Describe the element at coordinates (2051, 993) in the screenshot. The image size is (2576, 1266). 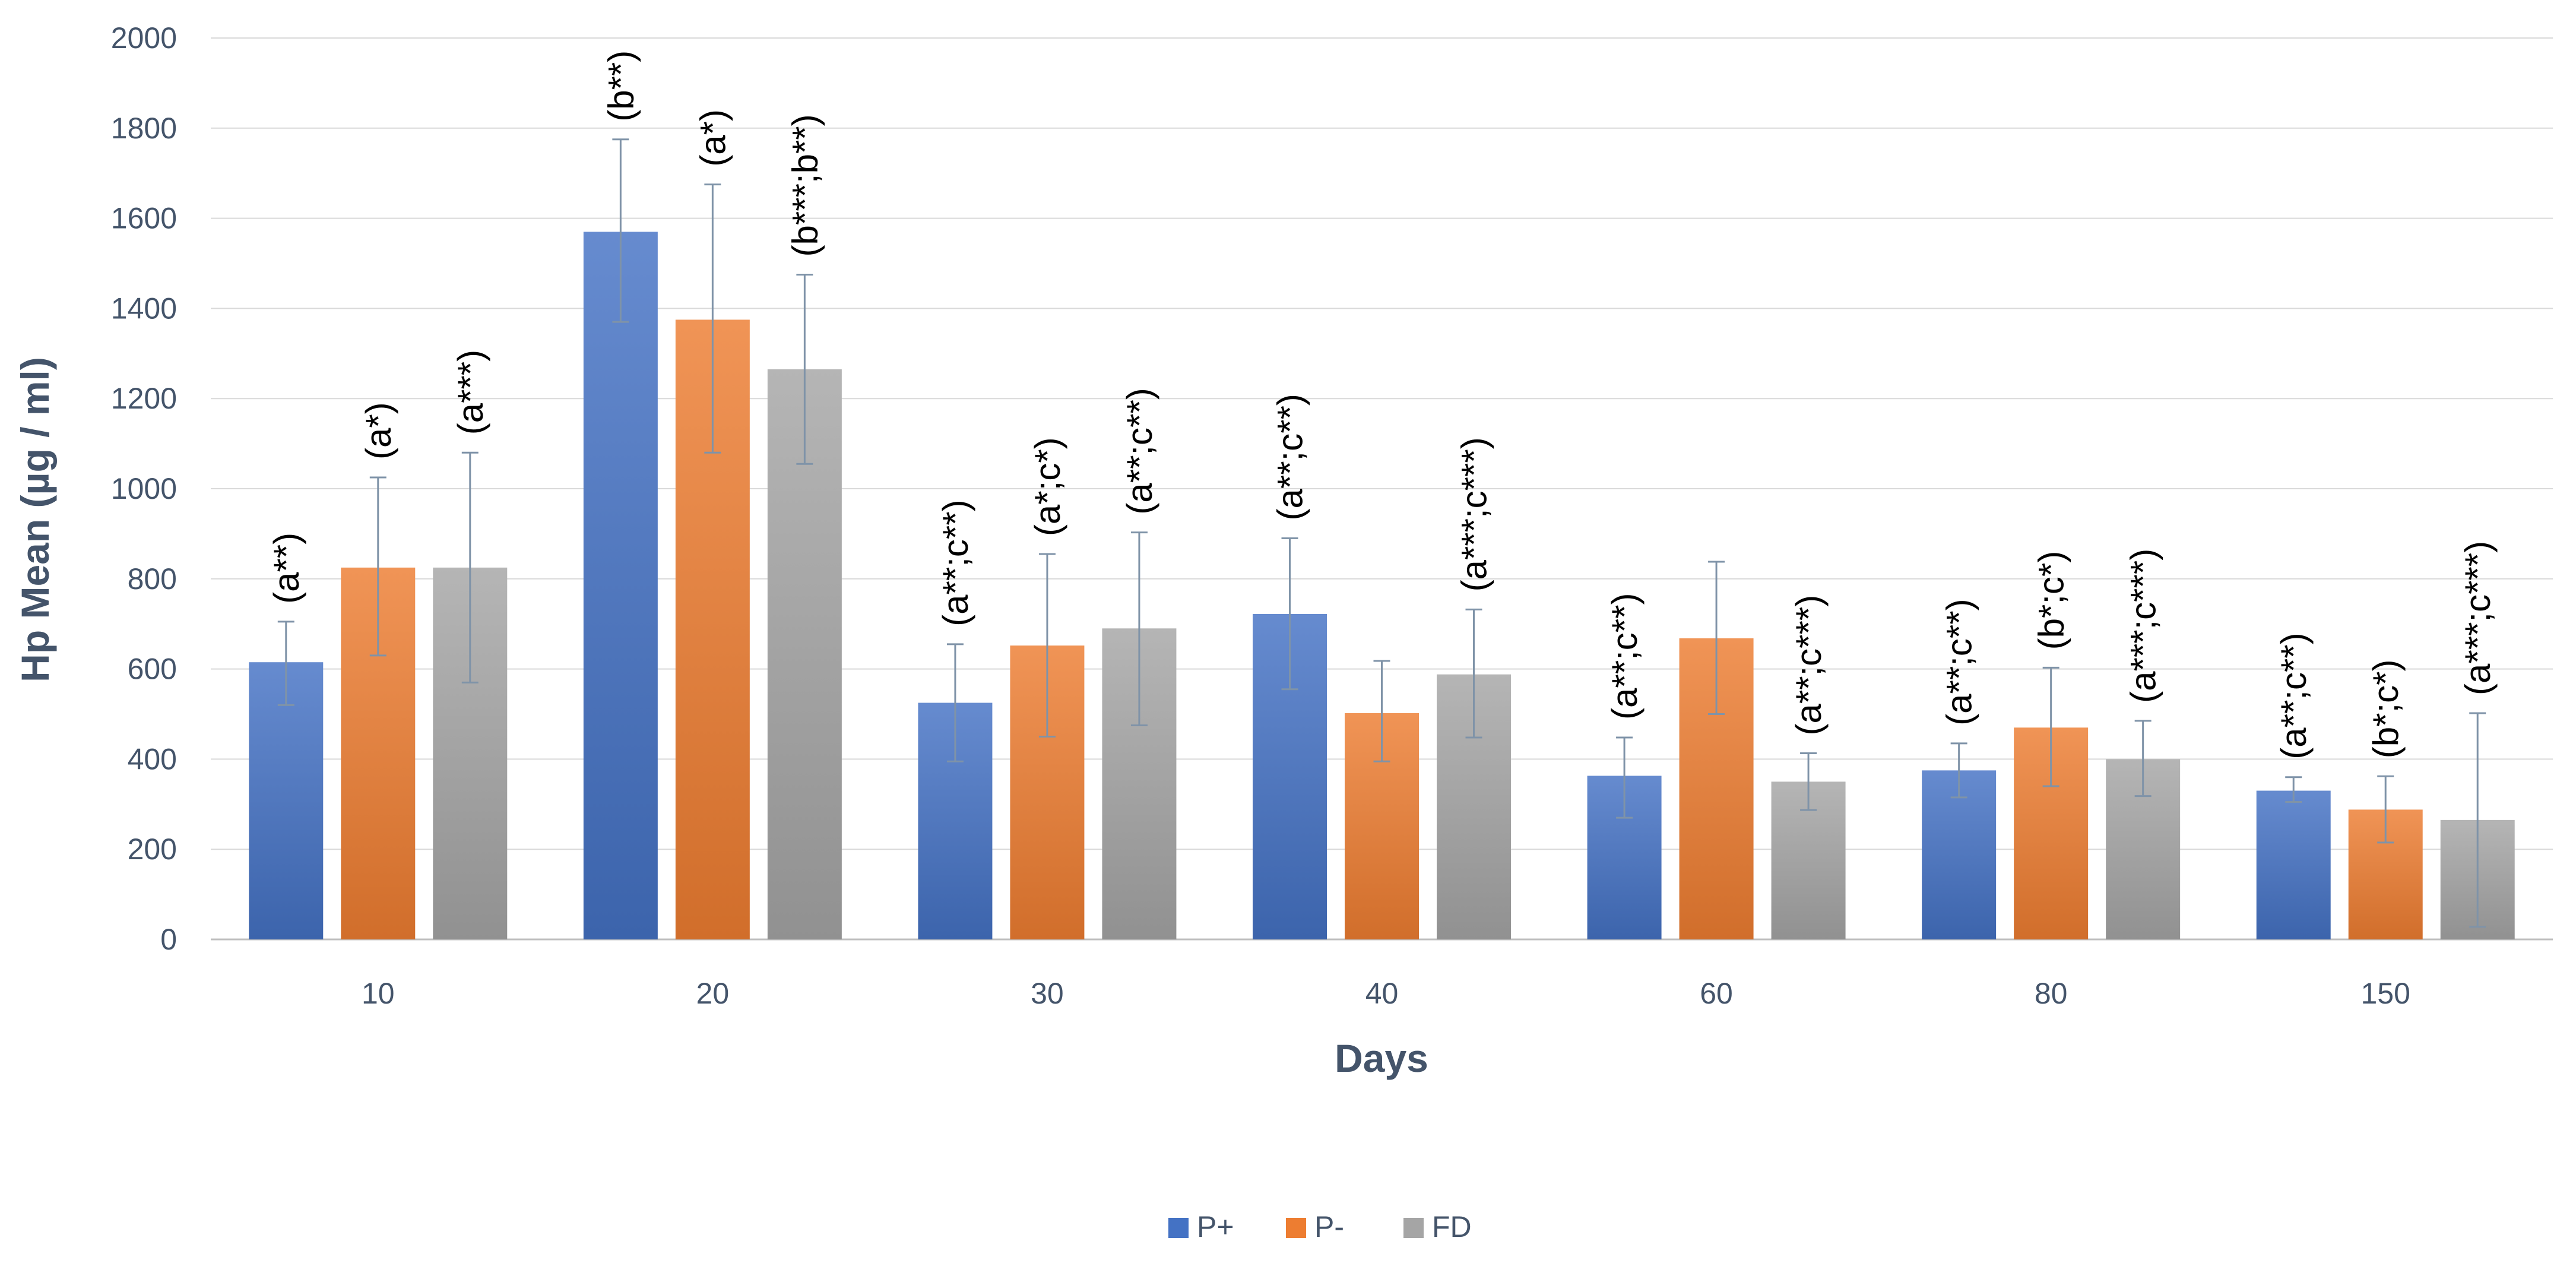
I see `x-tick-label: 80` at that location.